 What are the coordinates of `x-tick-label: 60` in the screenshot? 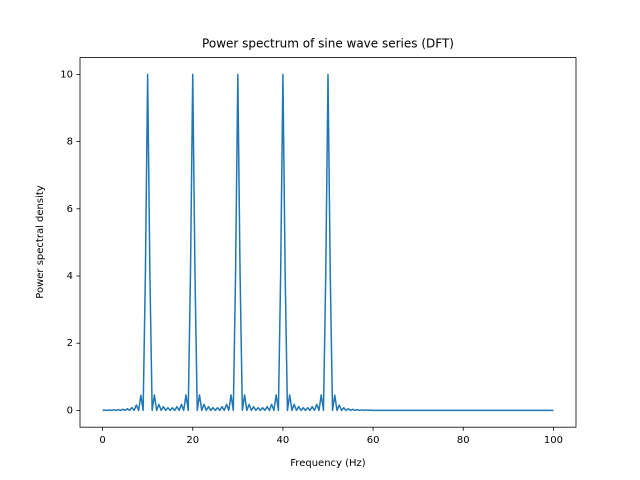 It's located at (373, 440).